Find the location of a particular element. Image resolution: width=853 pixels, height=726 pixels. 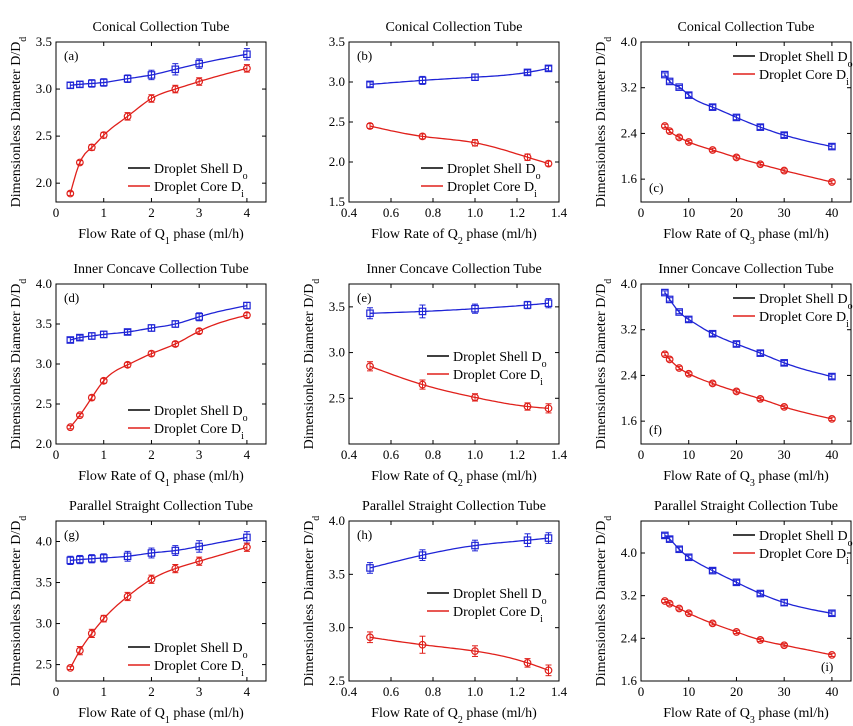

chart-title: Conical Collection Tube is located at coordinates (161, 27).